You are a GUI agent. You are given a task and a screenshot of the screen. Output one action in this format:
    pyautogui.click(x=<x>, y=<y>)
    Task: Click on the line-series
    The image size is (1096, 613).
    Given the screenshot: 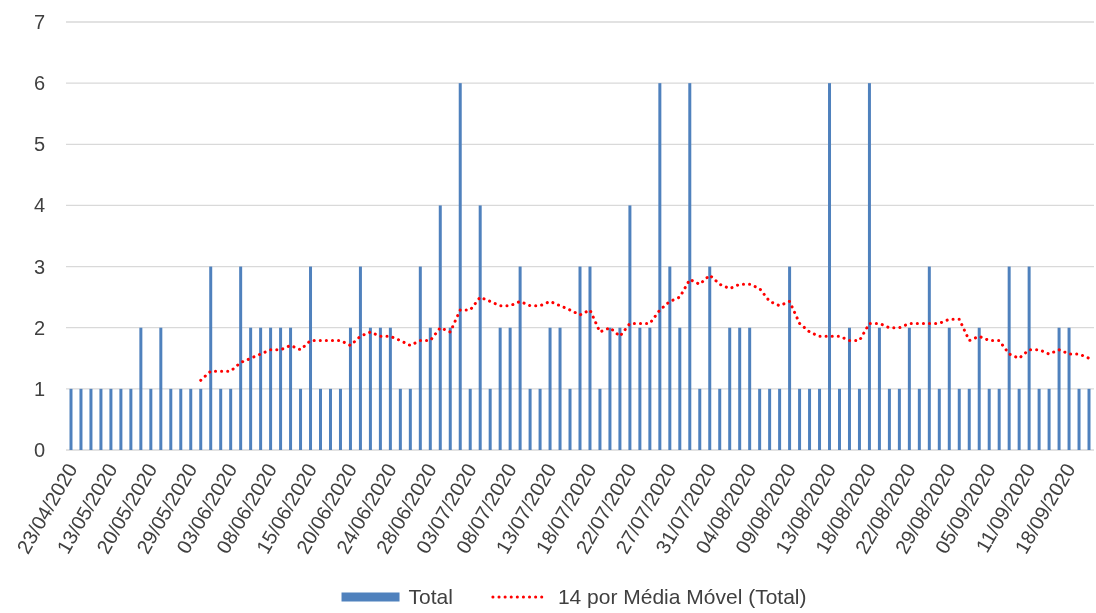 What is the action you would take?
    pyautogui.click(x=645, y=327)
    